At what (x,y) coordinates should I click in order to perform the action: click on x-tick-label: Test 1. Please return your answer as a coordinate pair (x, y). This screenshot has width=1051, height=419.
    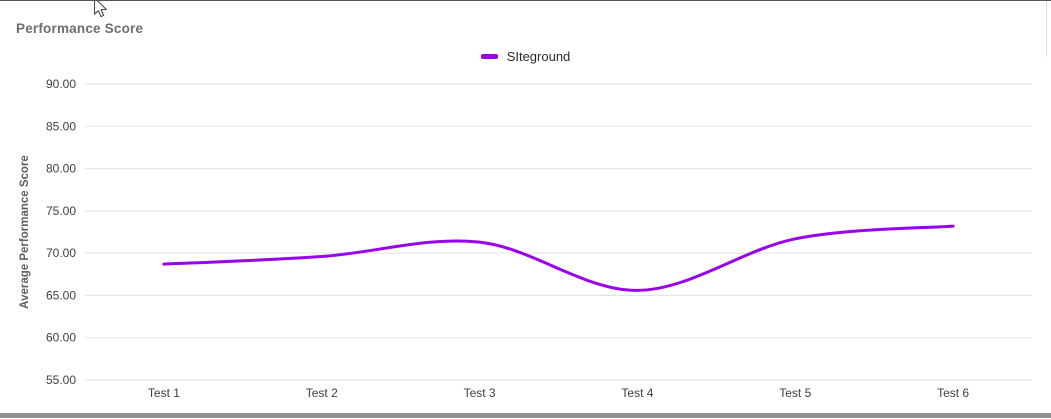
    Looking at the image, I should click on (164, 393).